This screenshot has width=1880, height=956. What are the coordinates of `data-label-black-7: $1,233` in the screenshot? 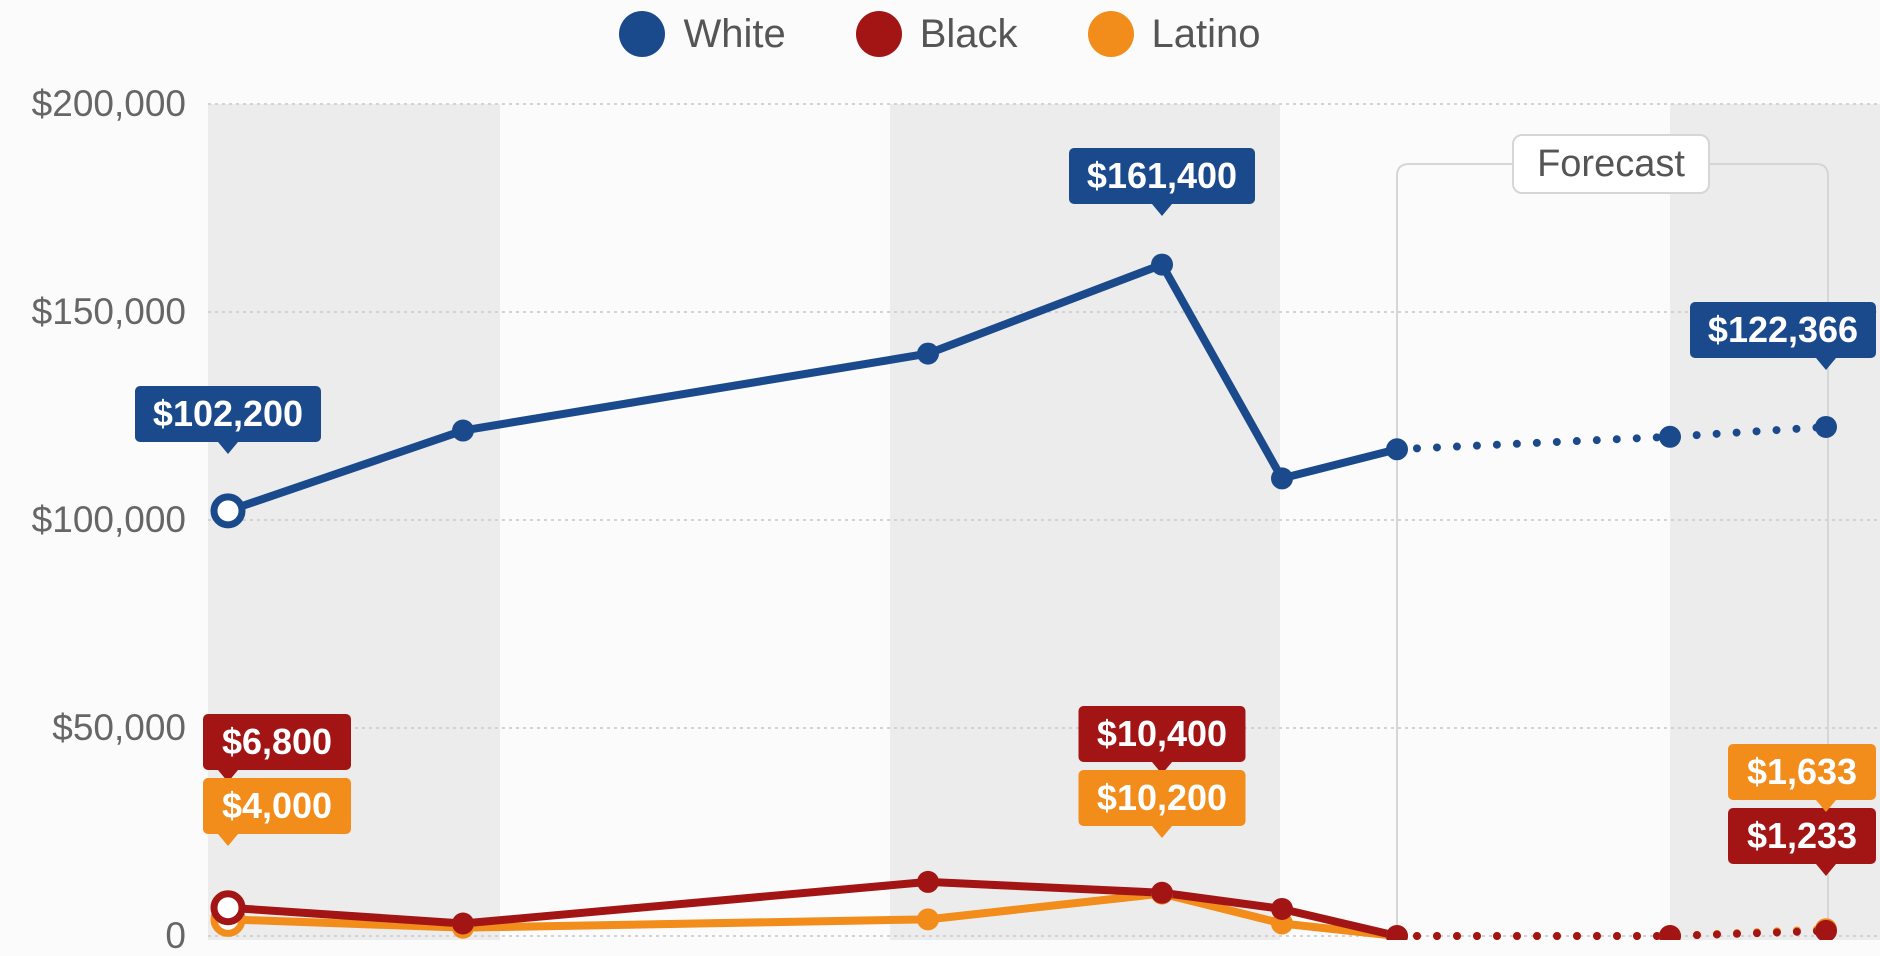 It's located at (1802, 842).